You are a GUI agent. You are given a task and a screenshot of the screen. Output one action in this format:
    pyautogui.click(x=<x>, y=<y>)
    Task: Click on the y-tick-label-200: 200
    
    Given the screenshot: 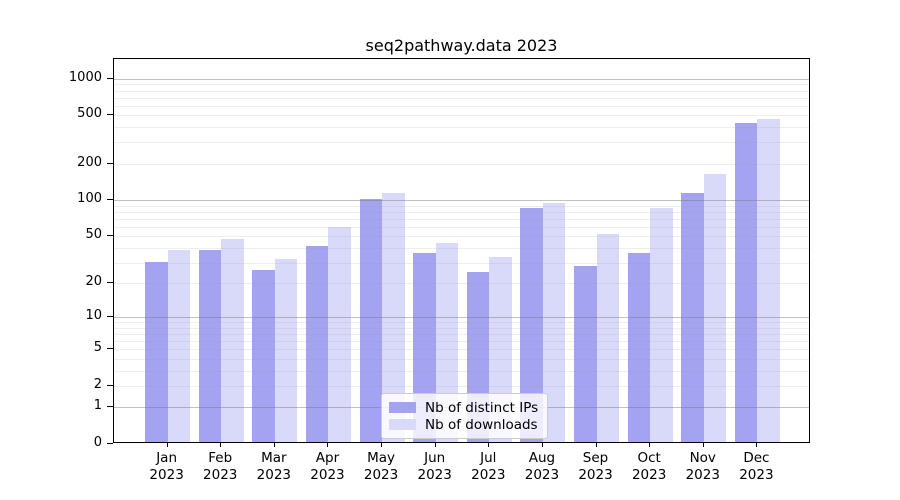 What is the action you would take?
    pyautogui.click(x=89, y=162)
    